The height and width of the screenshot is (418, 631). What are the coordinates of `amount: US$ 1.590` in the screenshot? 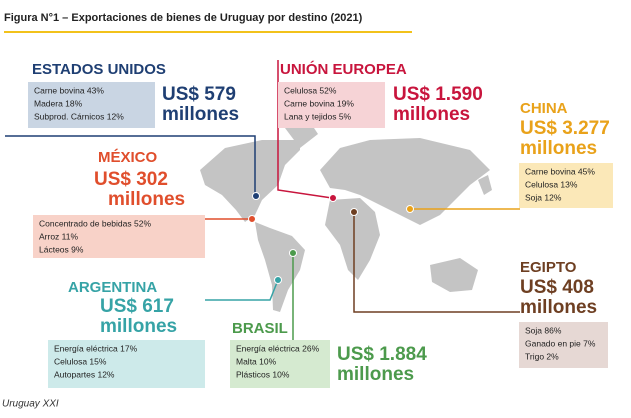 It's located at (438, 94).